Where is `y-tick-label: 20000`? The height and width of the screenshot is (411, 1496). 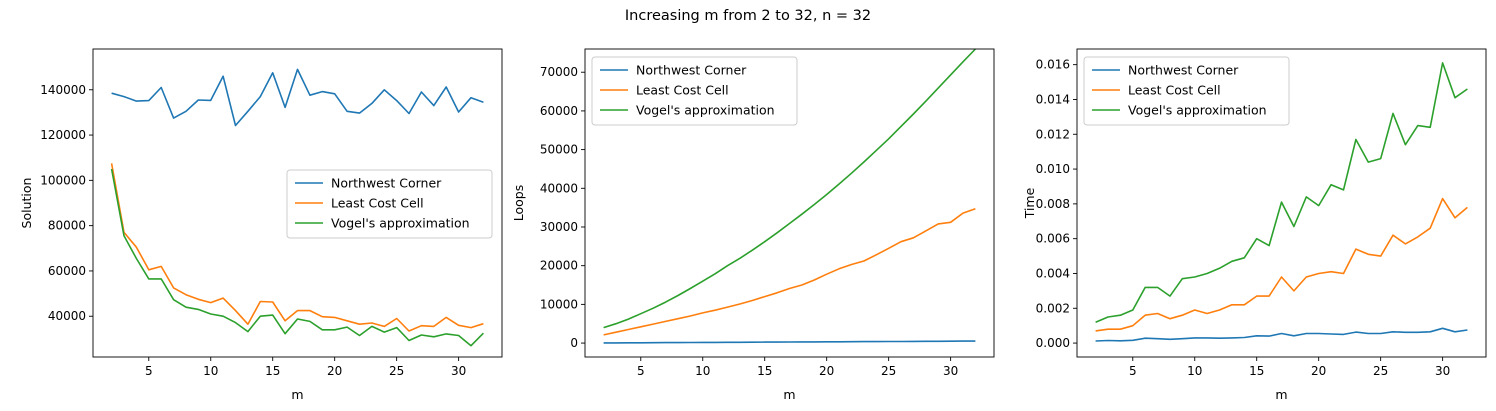 y-tick-label: 20000 is located at coordinates (559, 266).